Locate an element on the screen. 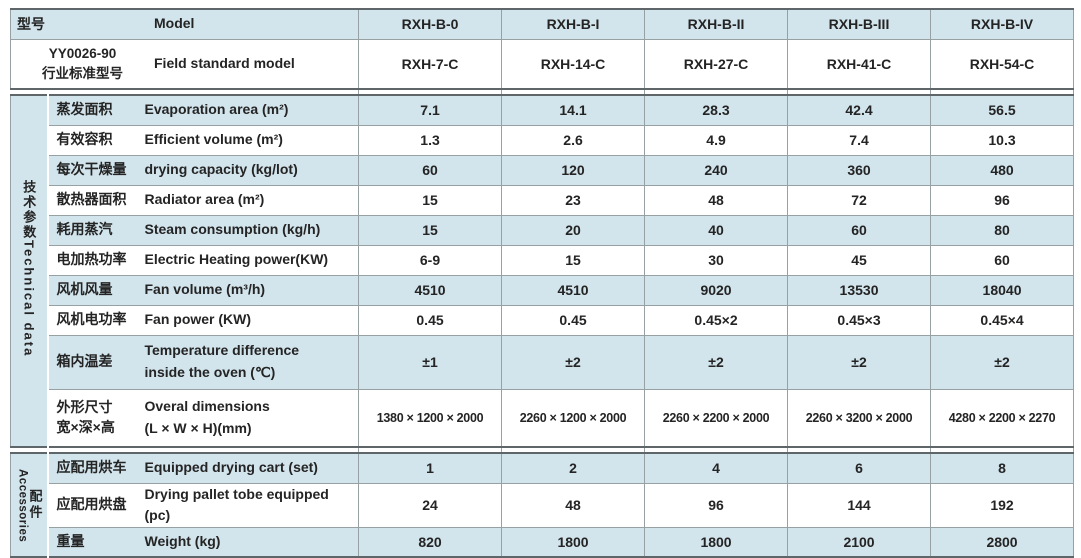  row-label-cell: 每次干燥量 drying capacity (kg/lot) is located at coordinates (203, 170).